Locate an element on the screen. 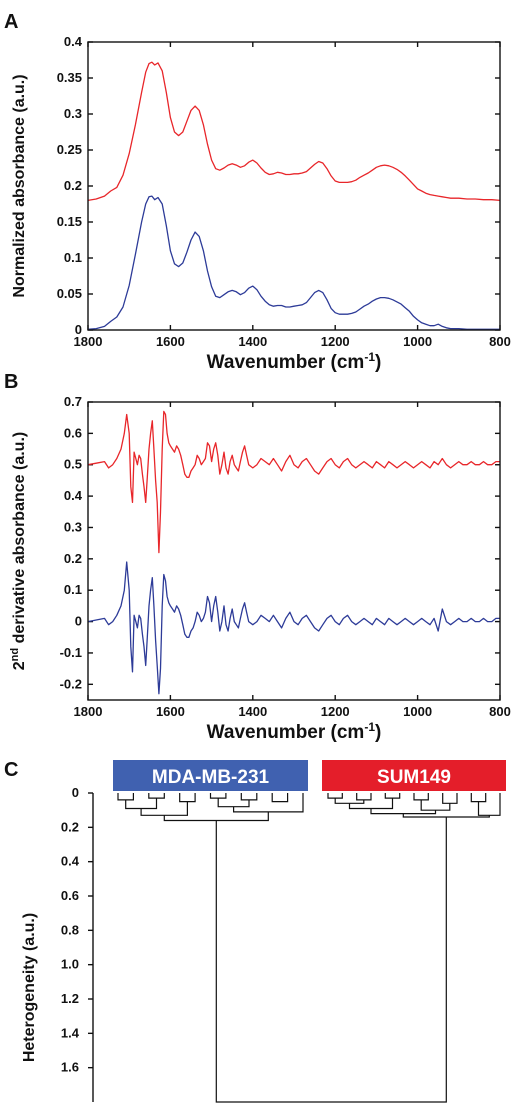 The image size is (513, 1105). pc-group-label-1: SUM149 is located at coordinates (414, 777).